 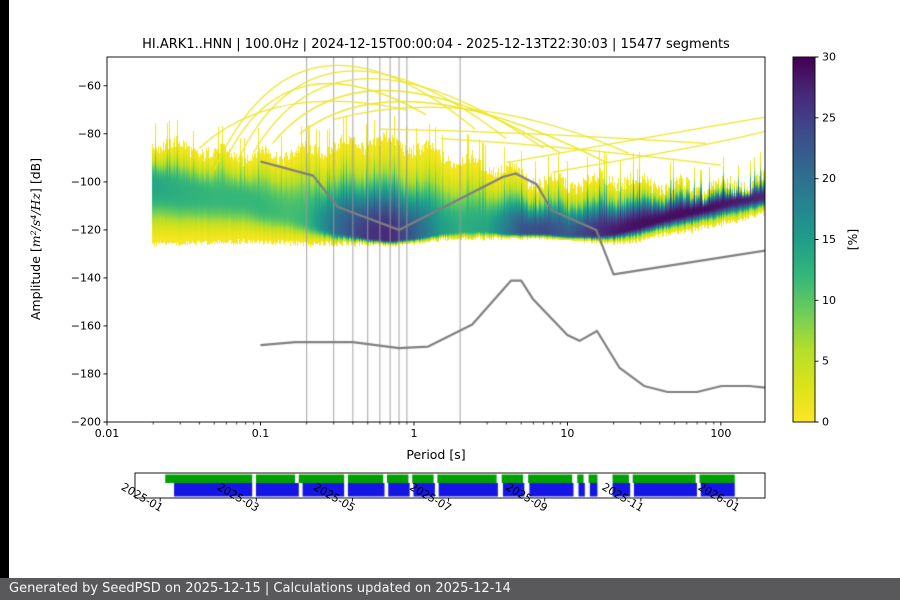 What do you see at coordinates (829, 300) in the screenshot?
I see `colorbar-tick-label: 10` at bounding box center [829, 300].